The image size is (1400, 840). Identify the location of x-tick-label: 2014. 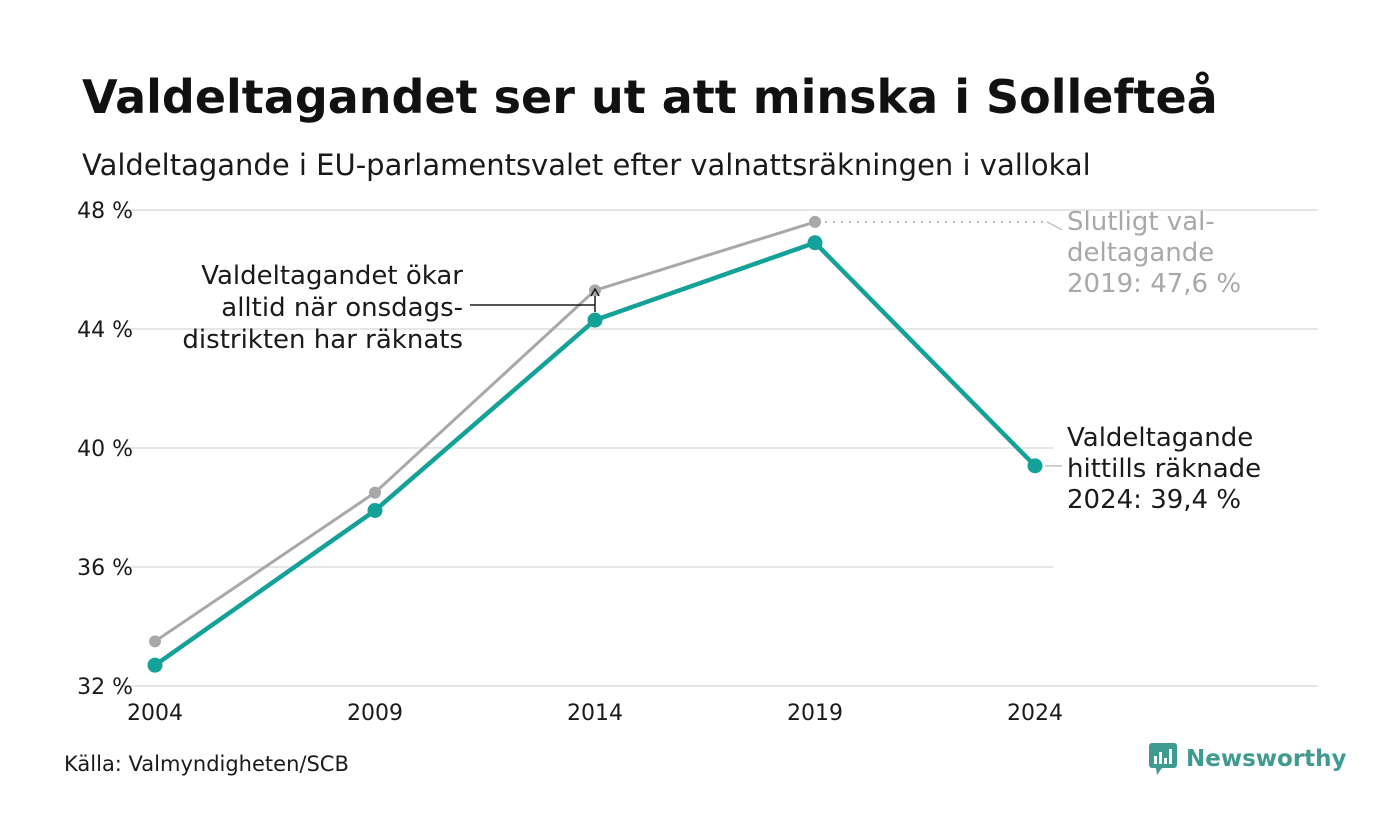
(595, 713).